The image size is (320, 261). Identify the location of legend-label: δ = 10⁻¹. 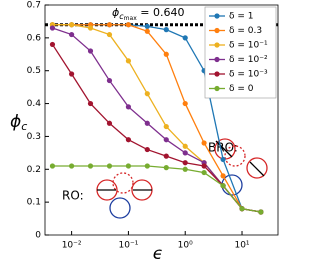
(248, 46).